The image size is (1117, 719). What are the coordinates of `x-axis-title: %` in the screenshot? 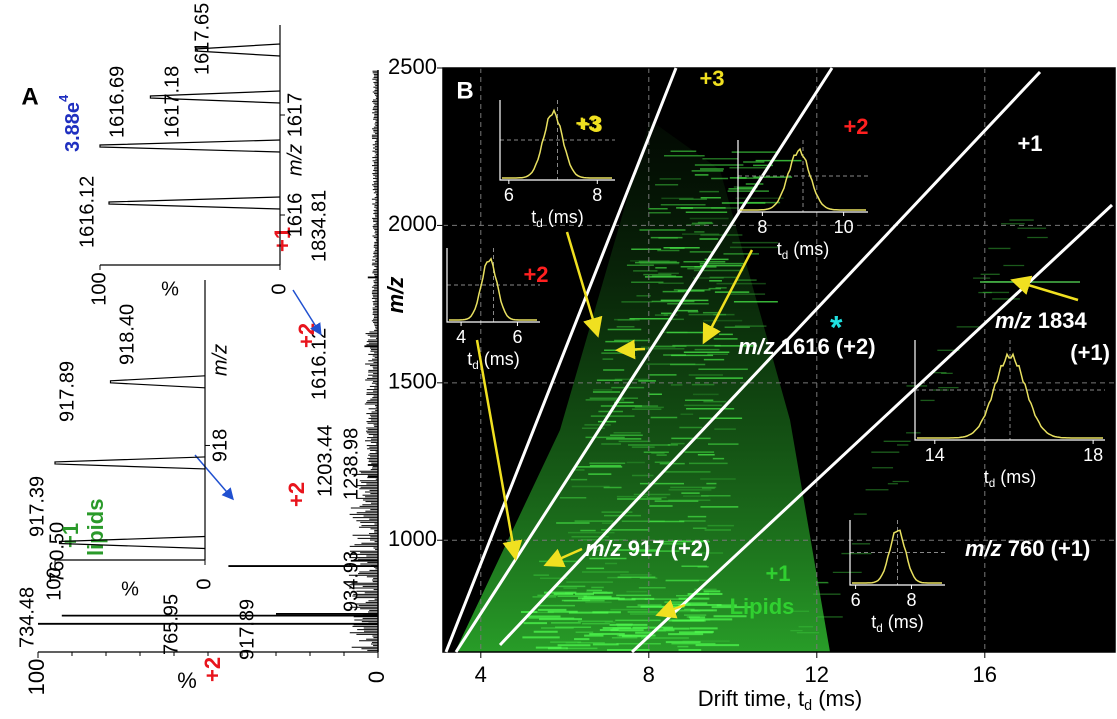 It's located at (187, 680).